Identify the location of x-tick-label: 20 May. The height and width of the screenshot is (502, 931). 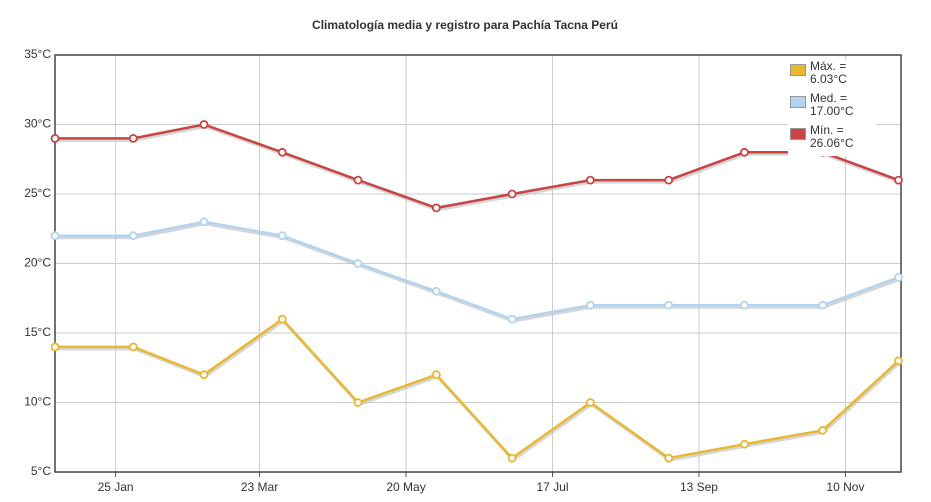
(405, 487).